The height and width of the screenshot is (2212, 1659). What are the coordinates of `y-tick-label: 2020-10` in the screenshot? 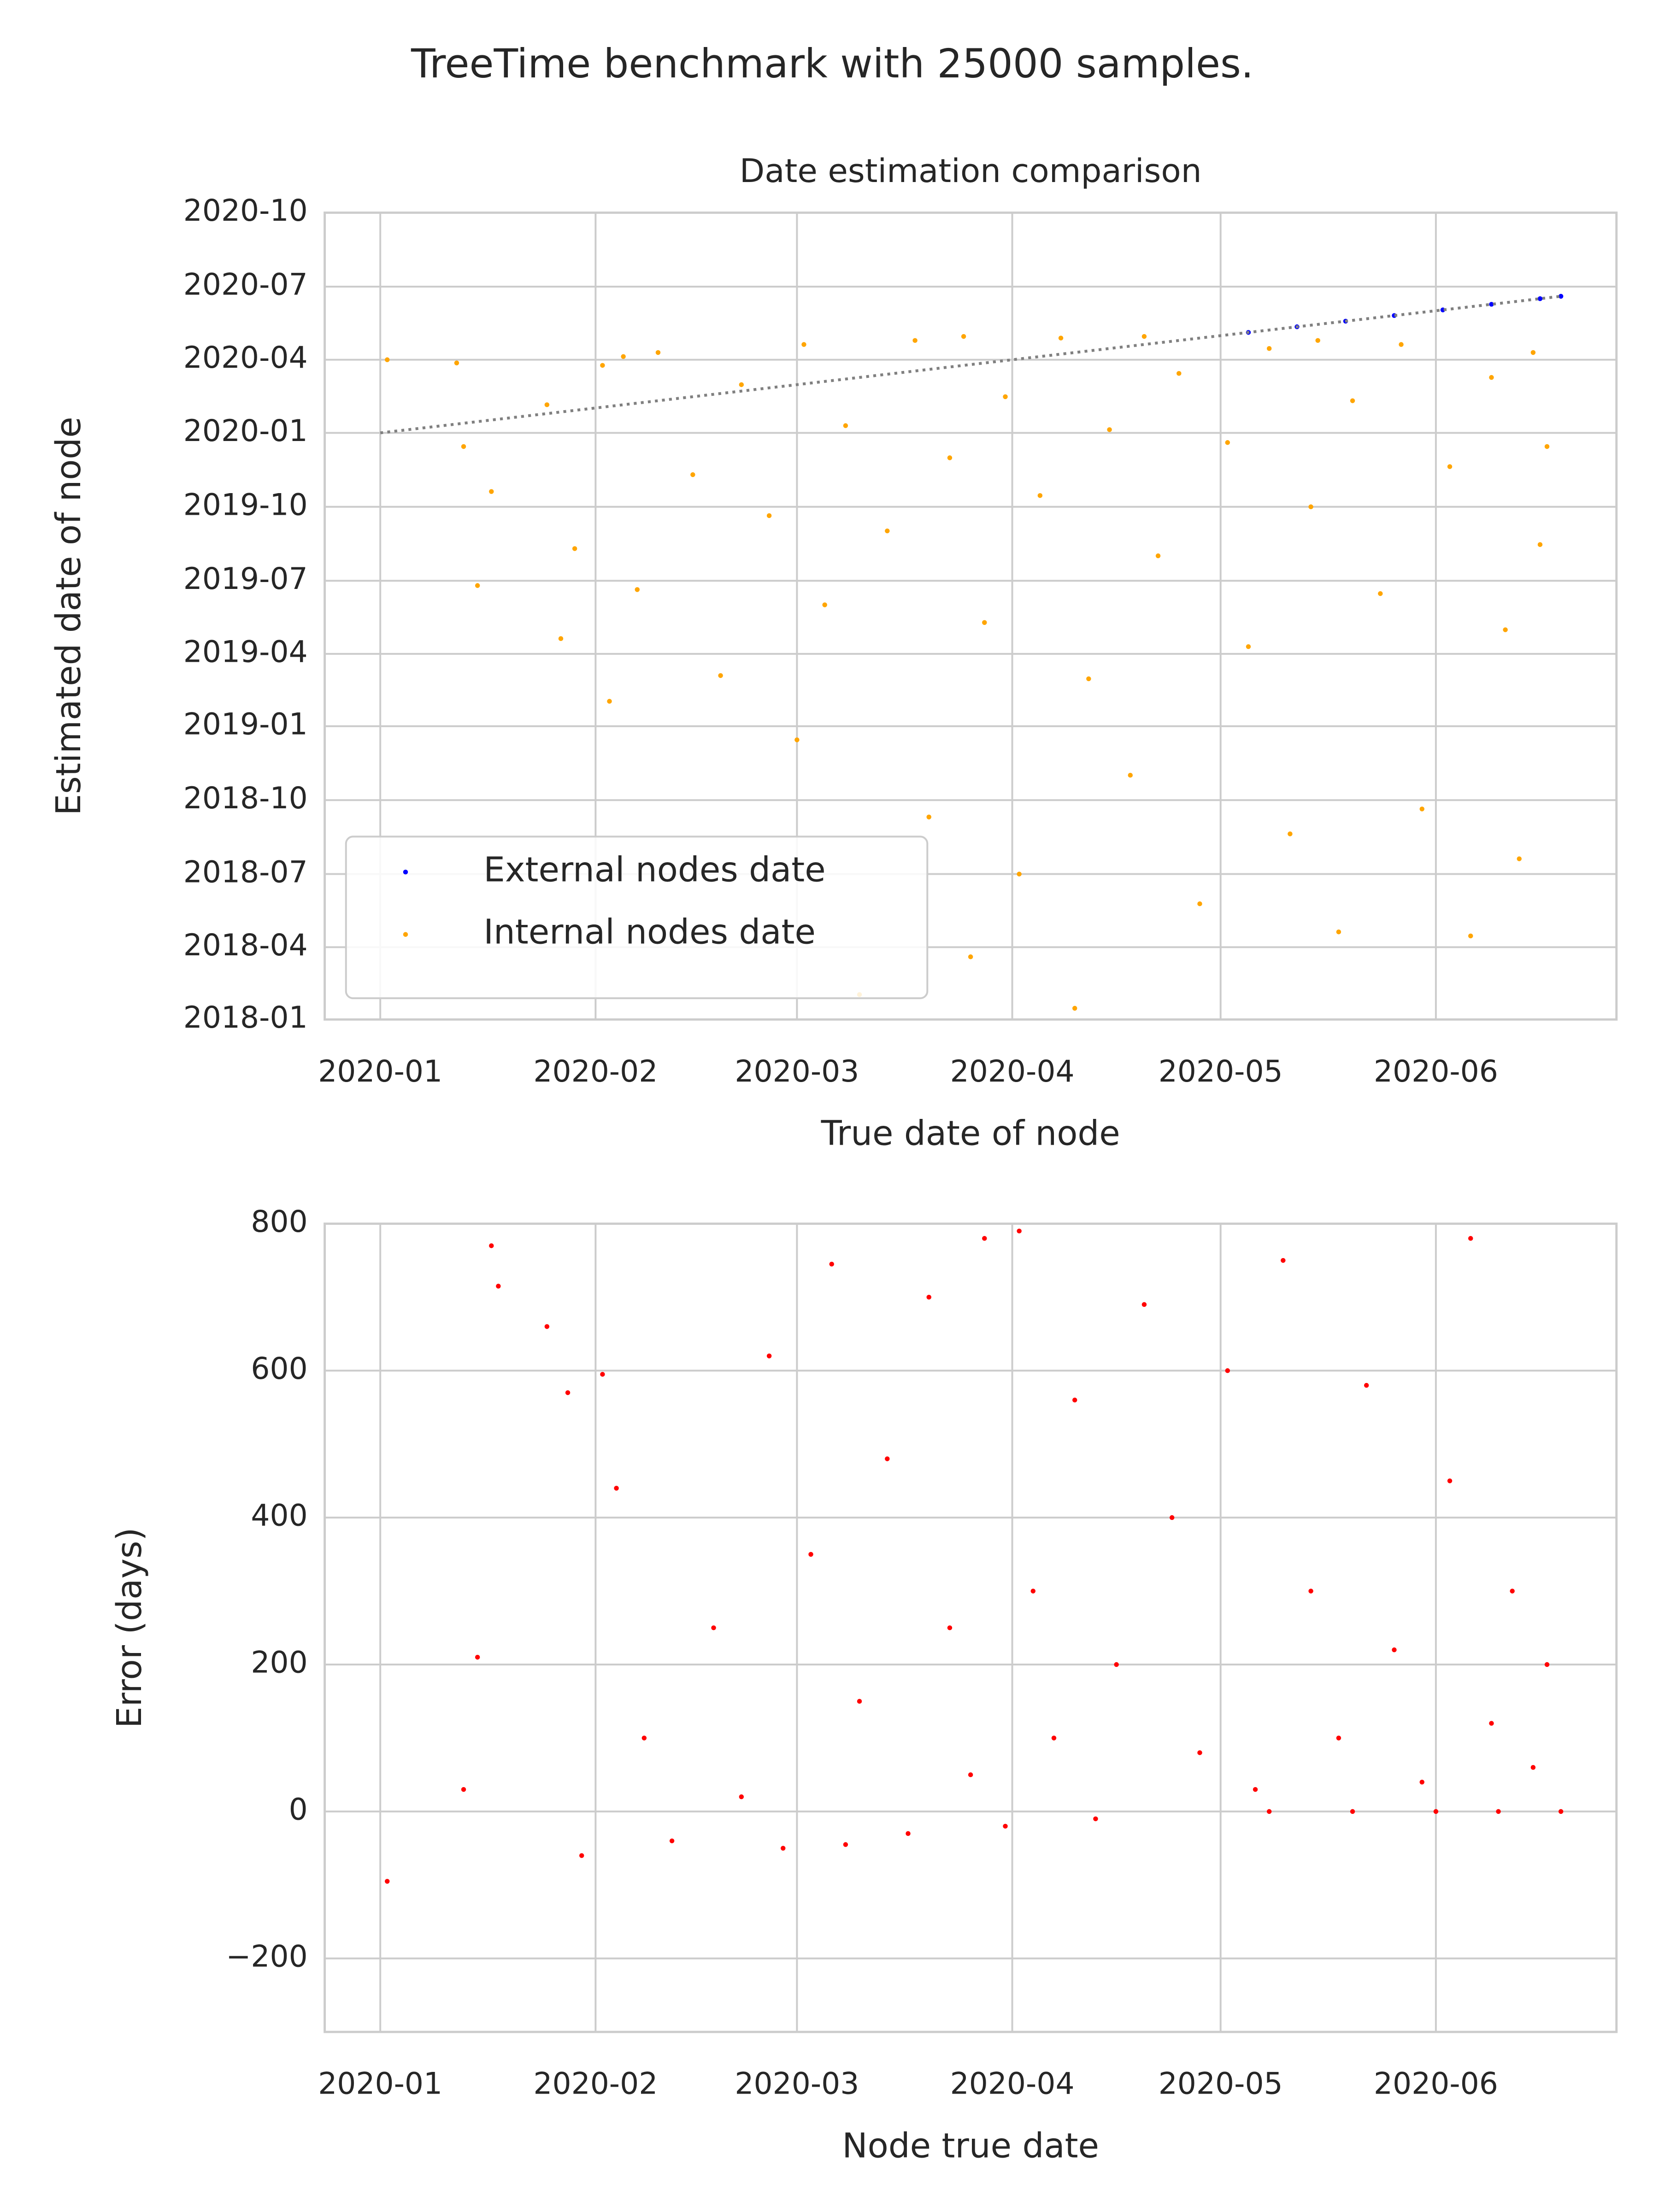 It's located at (245, 211).